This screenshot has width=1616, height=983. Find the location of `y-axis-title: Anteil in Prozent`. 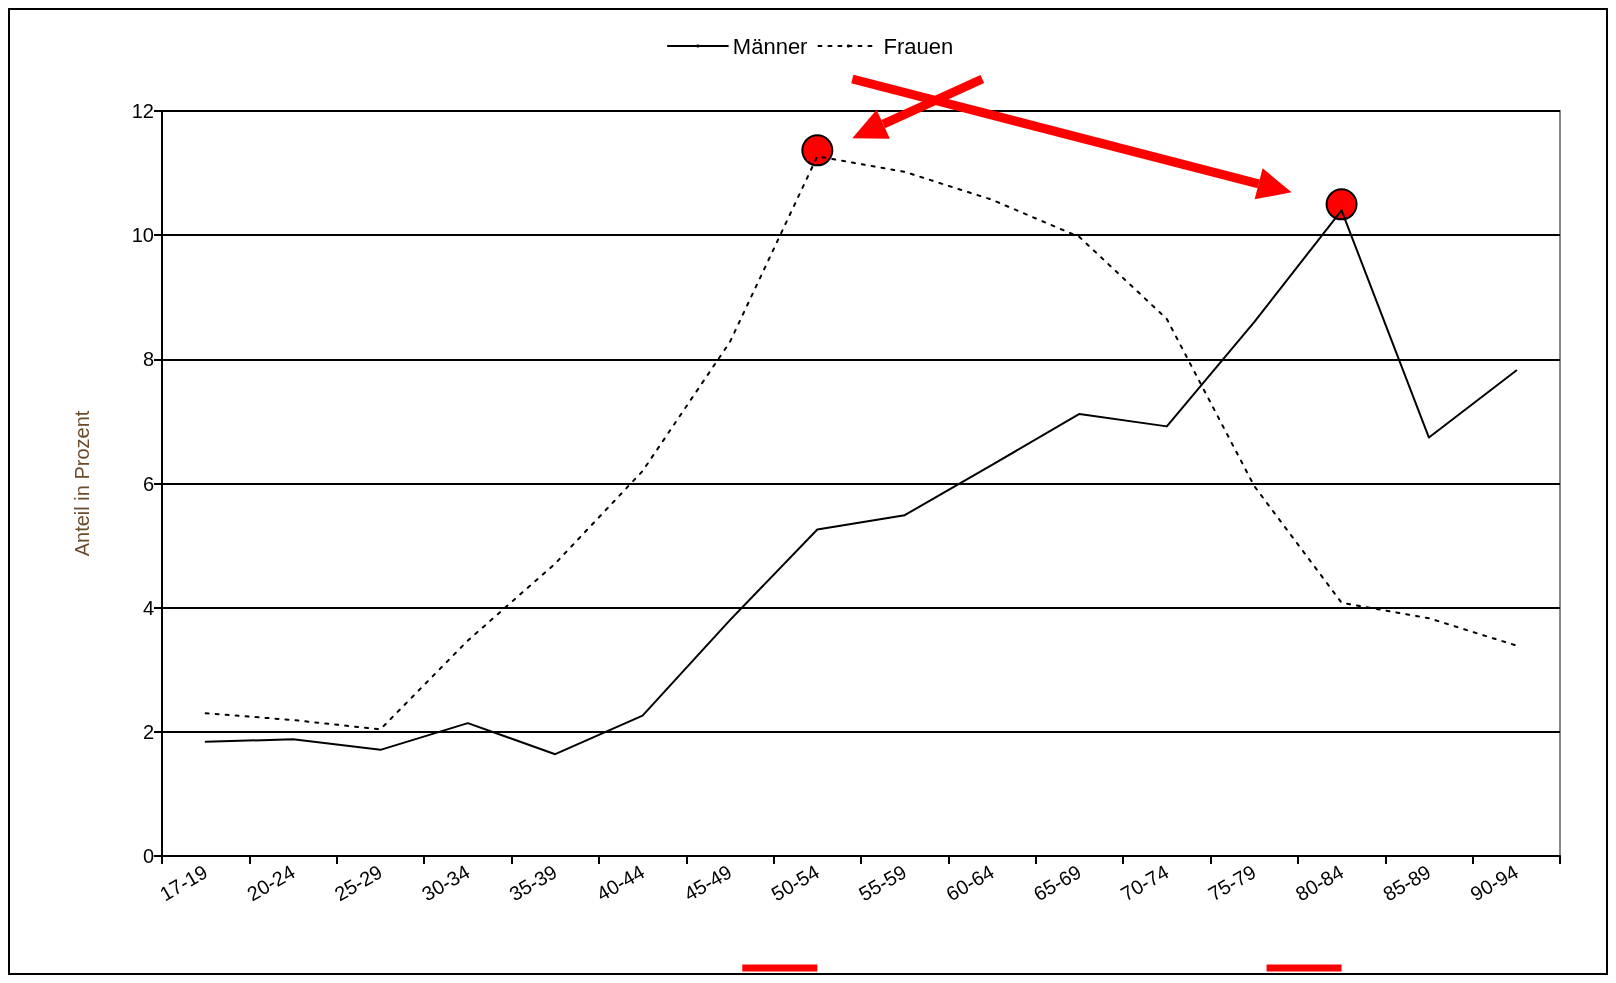

y-axis-title: Anteil in Prozent is located at coordinates (82, 483).